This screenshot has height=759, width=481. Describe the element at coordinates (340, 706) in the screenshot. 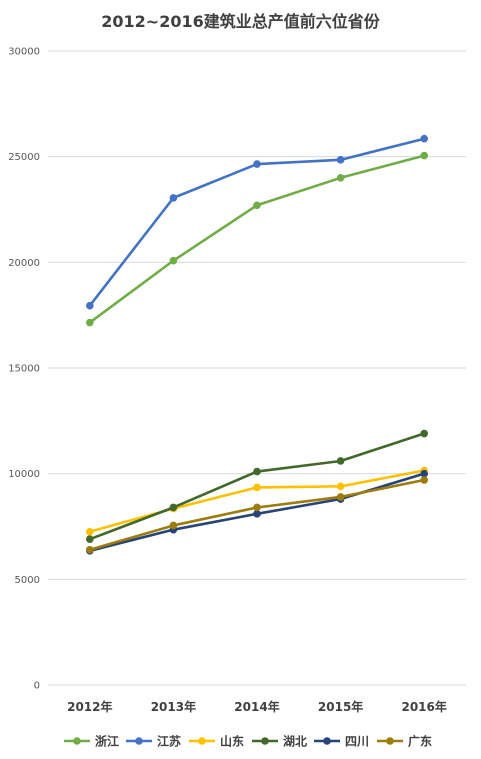

I see `x-tick-label-3: 2015年` at that location.